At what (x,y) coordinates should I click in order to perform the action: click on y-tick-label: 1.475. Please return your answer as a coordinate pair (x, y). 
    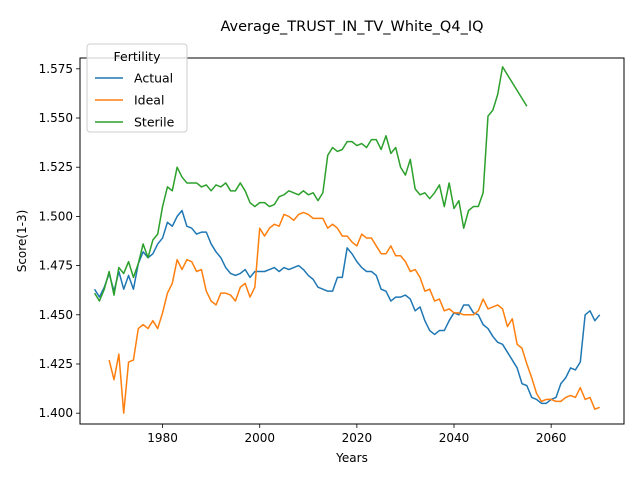
    Looking at the image, I should click on (56, 266).